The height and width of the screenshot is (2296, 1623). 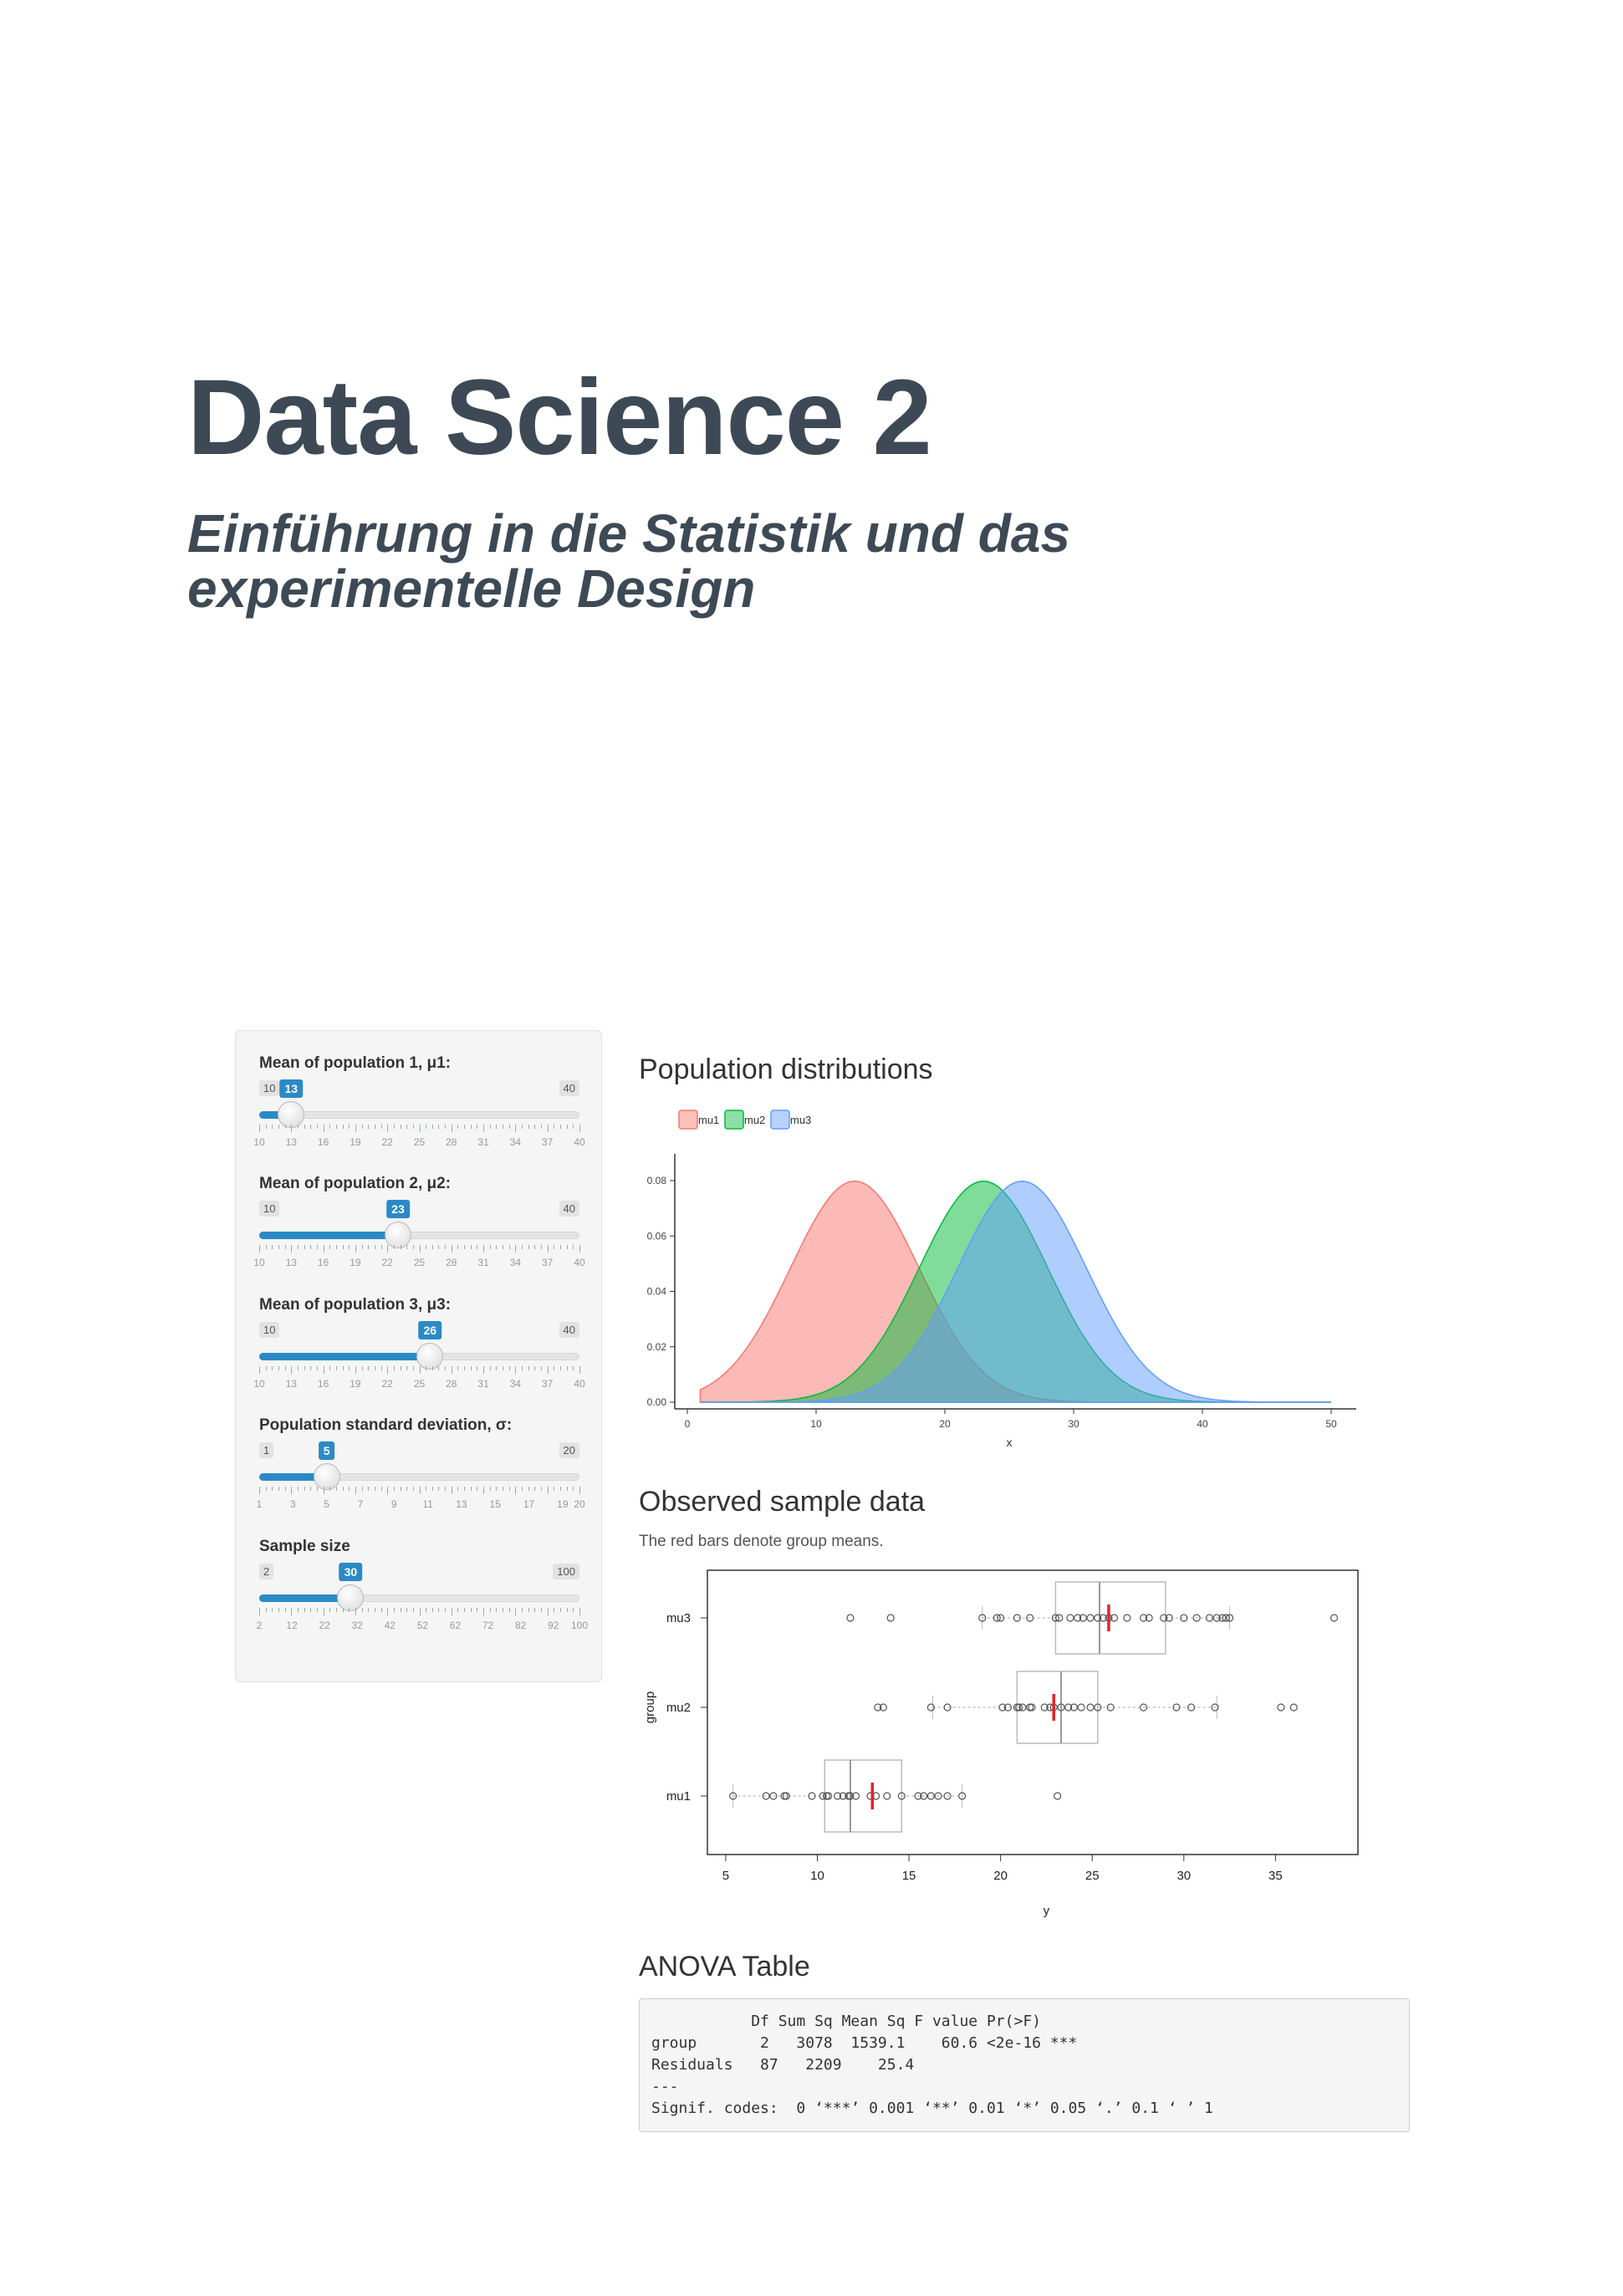 I want to click on slider-value: 13, so click(x=292, y=1088).